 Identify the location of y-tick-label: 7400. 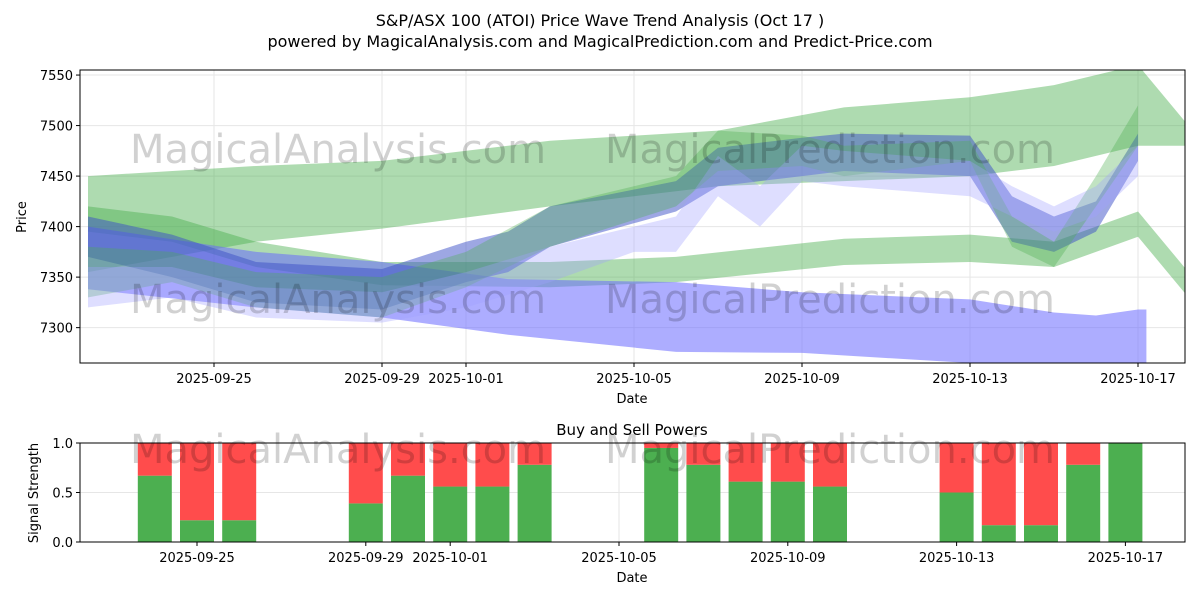
(56, 228).